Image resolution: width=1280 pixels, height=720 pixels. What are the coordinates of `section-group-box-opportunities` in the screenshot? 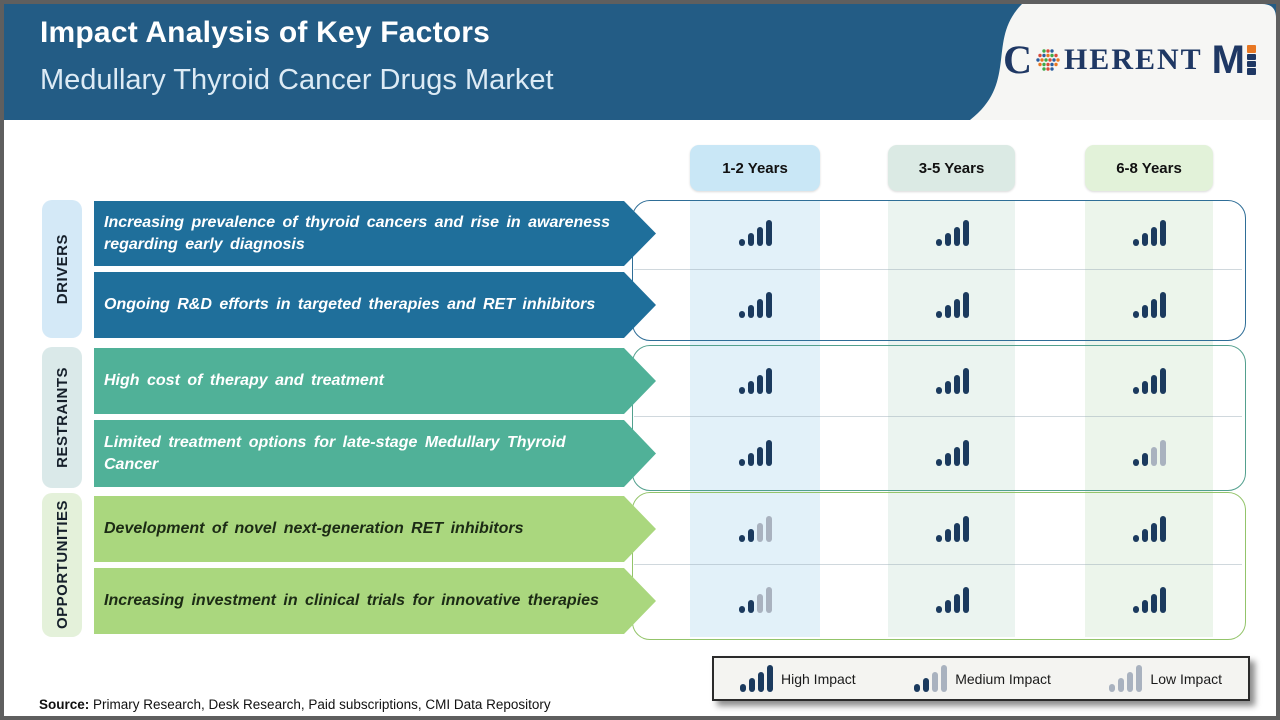 It's located at (939, 566).